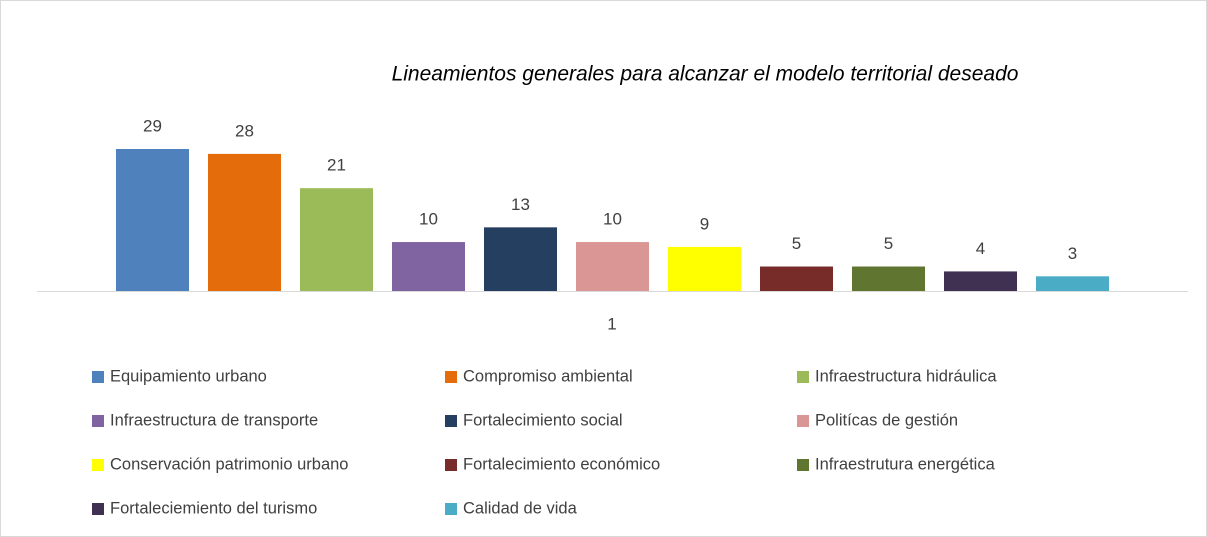 This screenshot has height=537, width=1207. Describe the element at coordinates (244, 130) in the screenshot. I see `value-label: 28` at that location.